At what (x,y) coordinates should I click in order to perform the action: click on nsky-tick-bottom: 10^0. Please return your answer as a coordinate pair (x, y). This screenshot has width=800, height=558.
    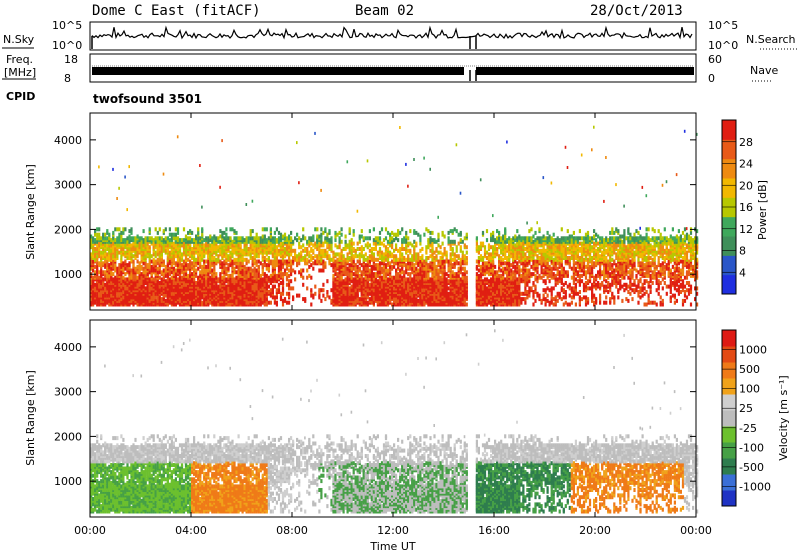
    Looking at the image, I should click on (67, 45).